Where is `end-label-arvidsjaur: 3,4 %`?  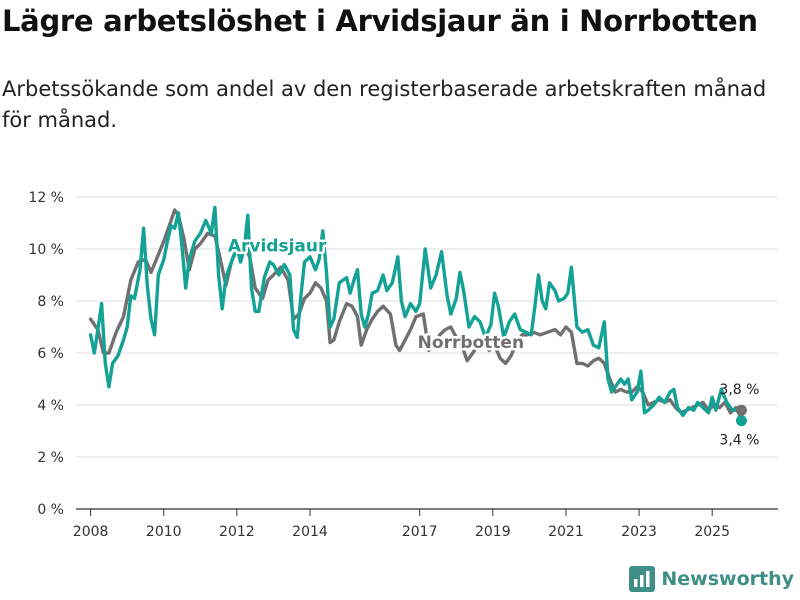
end-label-arvidsjaur: 3,4 % is located at coordinates (739, 441).